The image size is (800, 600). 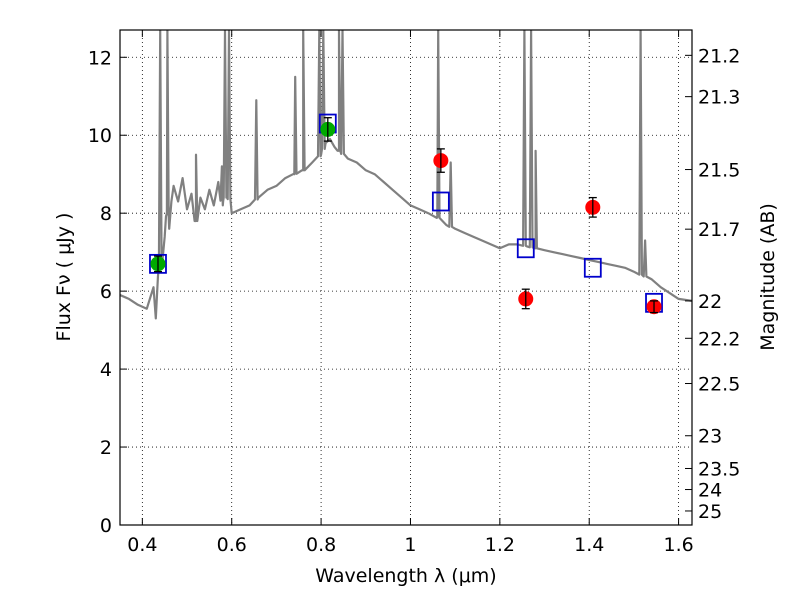 What do you see at coordinates (64, 277) in the screenshot?
I see `y-axis-label: Flux Fν ( μJy )` at bounding box center [64, 277].